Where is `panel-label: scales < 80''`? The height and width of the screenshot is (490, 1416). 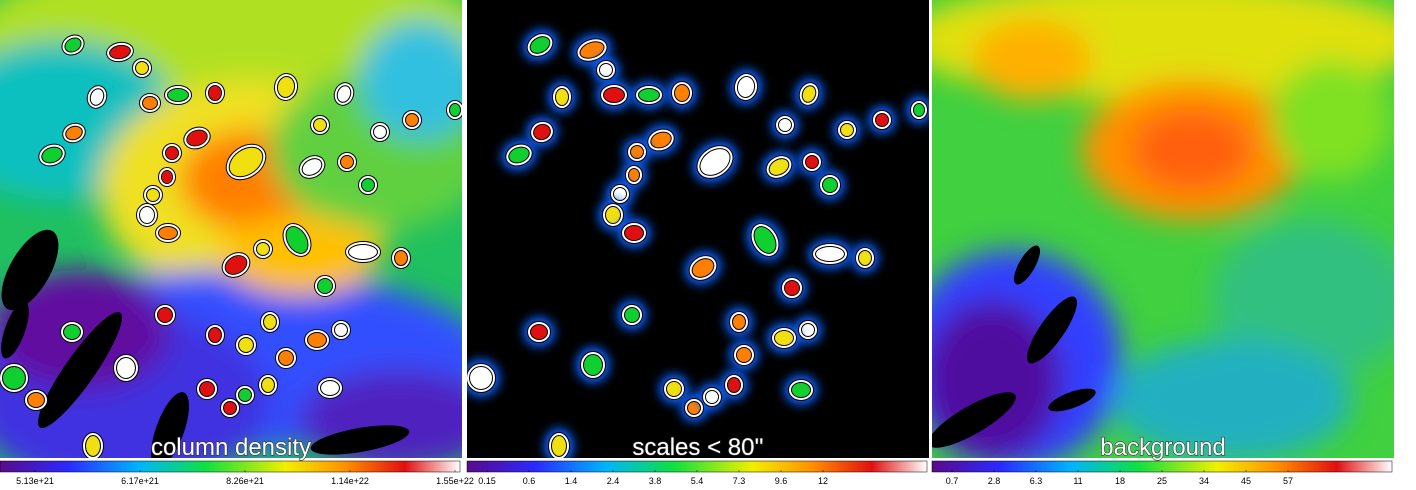
panel-label: scales < 80'' is located at coordinates (697, 447).